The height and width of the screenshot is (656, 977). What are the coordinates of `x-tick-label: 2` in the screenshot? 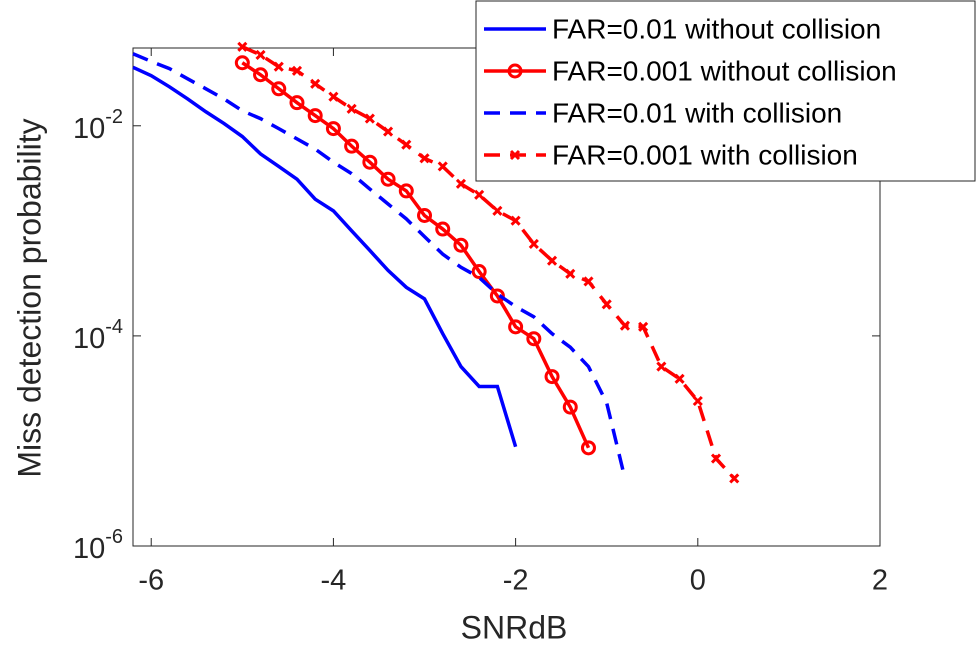 It's located at (880, 581).